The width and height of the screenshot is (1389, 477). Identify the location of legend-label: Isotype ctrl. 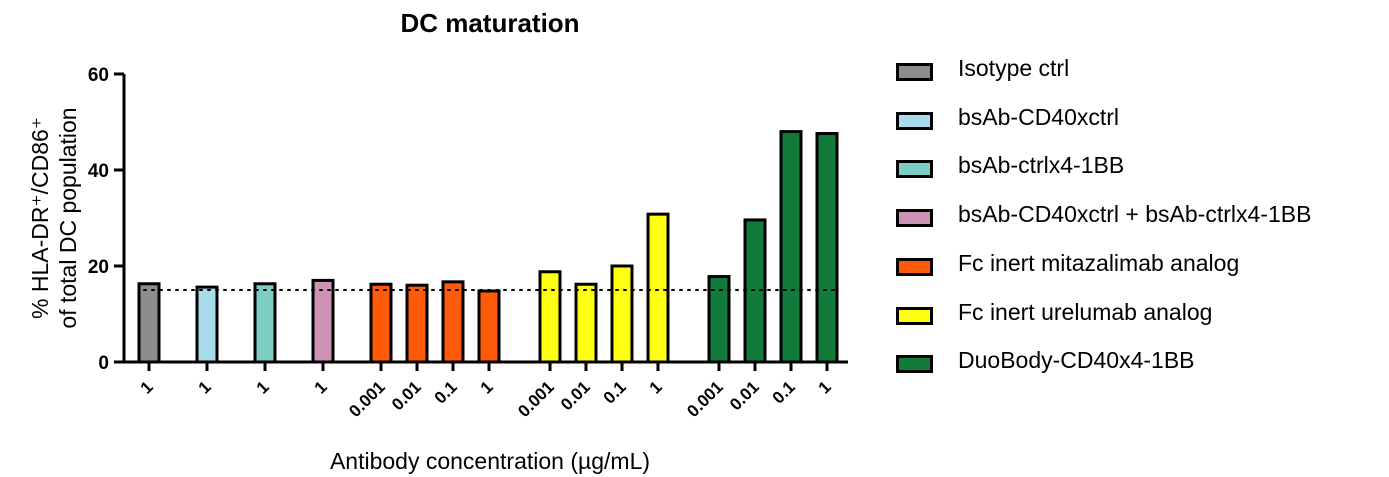
(1014, 68).